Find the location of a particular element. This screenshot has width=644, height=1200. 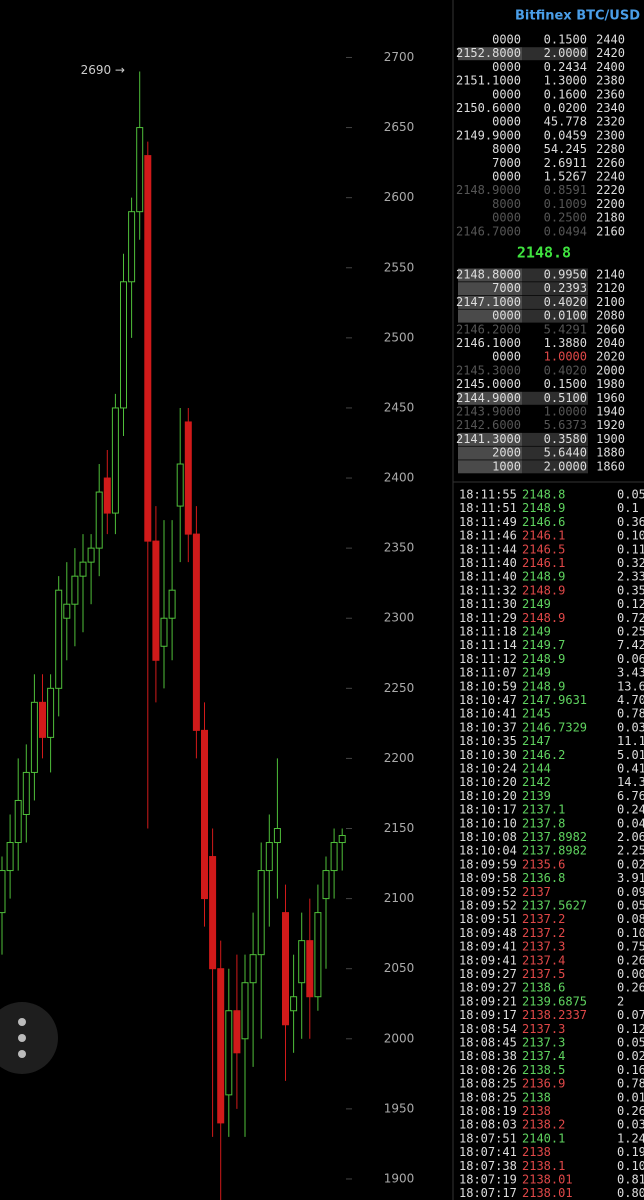

book-depth: 2140 is located at coordinates (610, 275).